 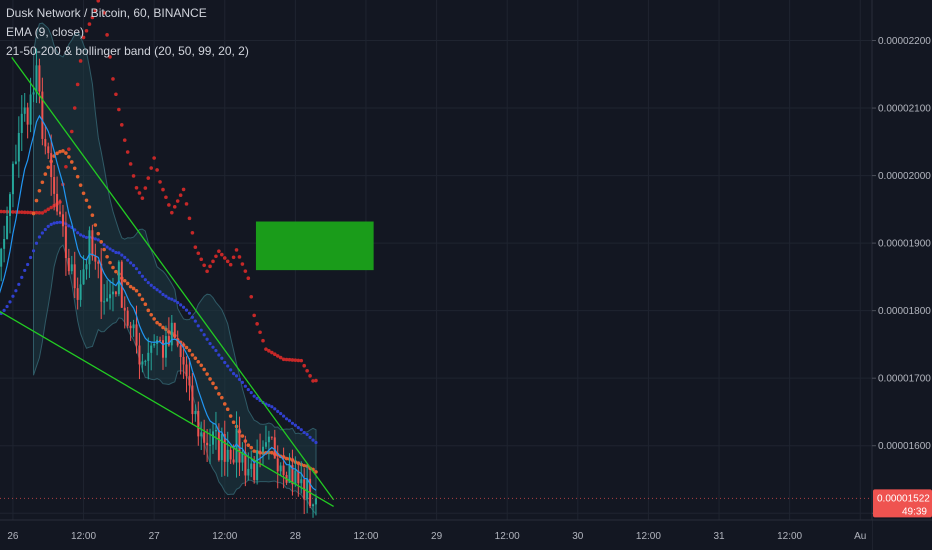 I want to click on legend-title: Dusk Network / Bitcoin, 60, BINANCE, so click(x=106, y=13).